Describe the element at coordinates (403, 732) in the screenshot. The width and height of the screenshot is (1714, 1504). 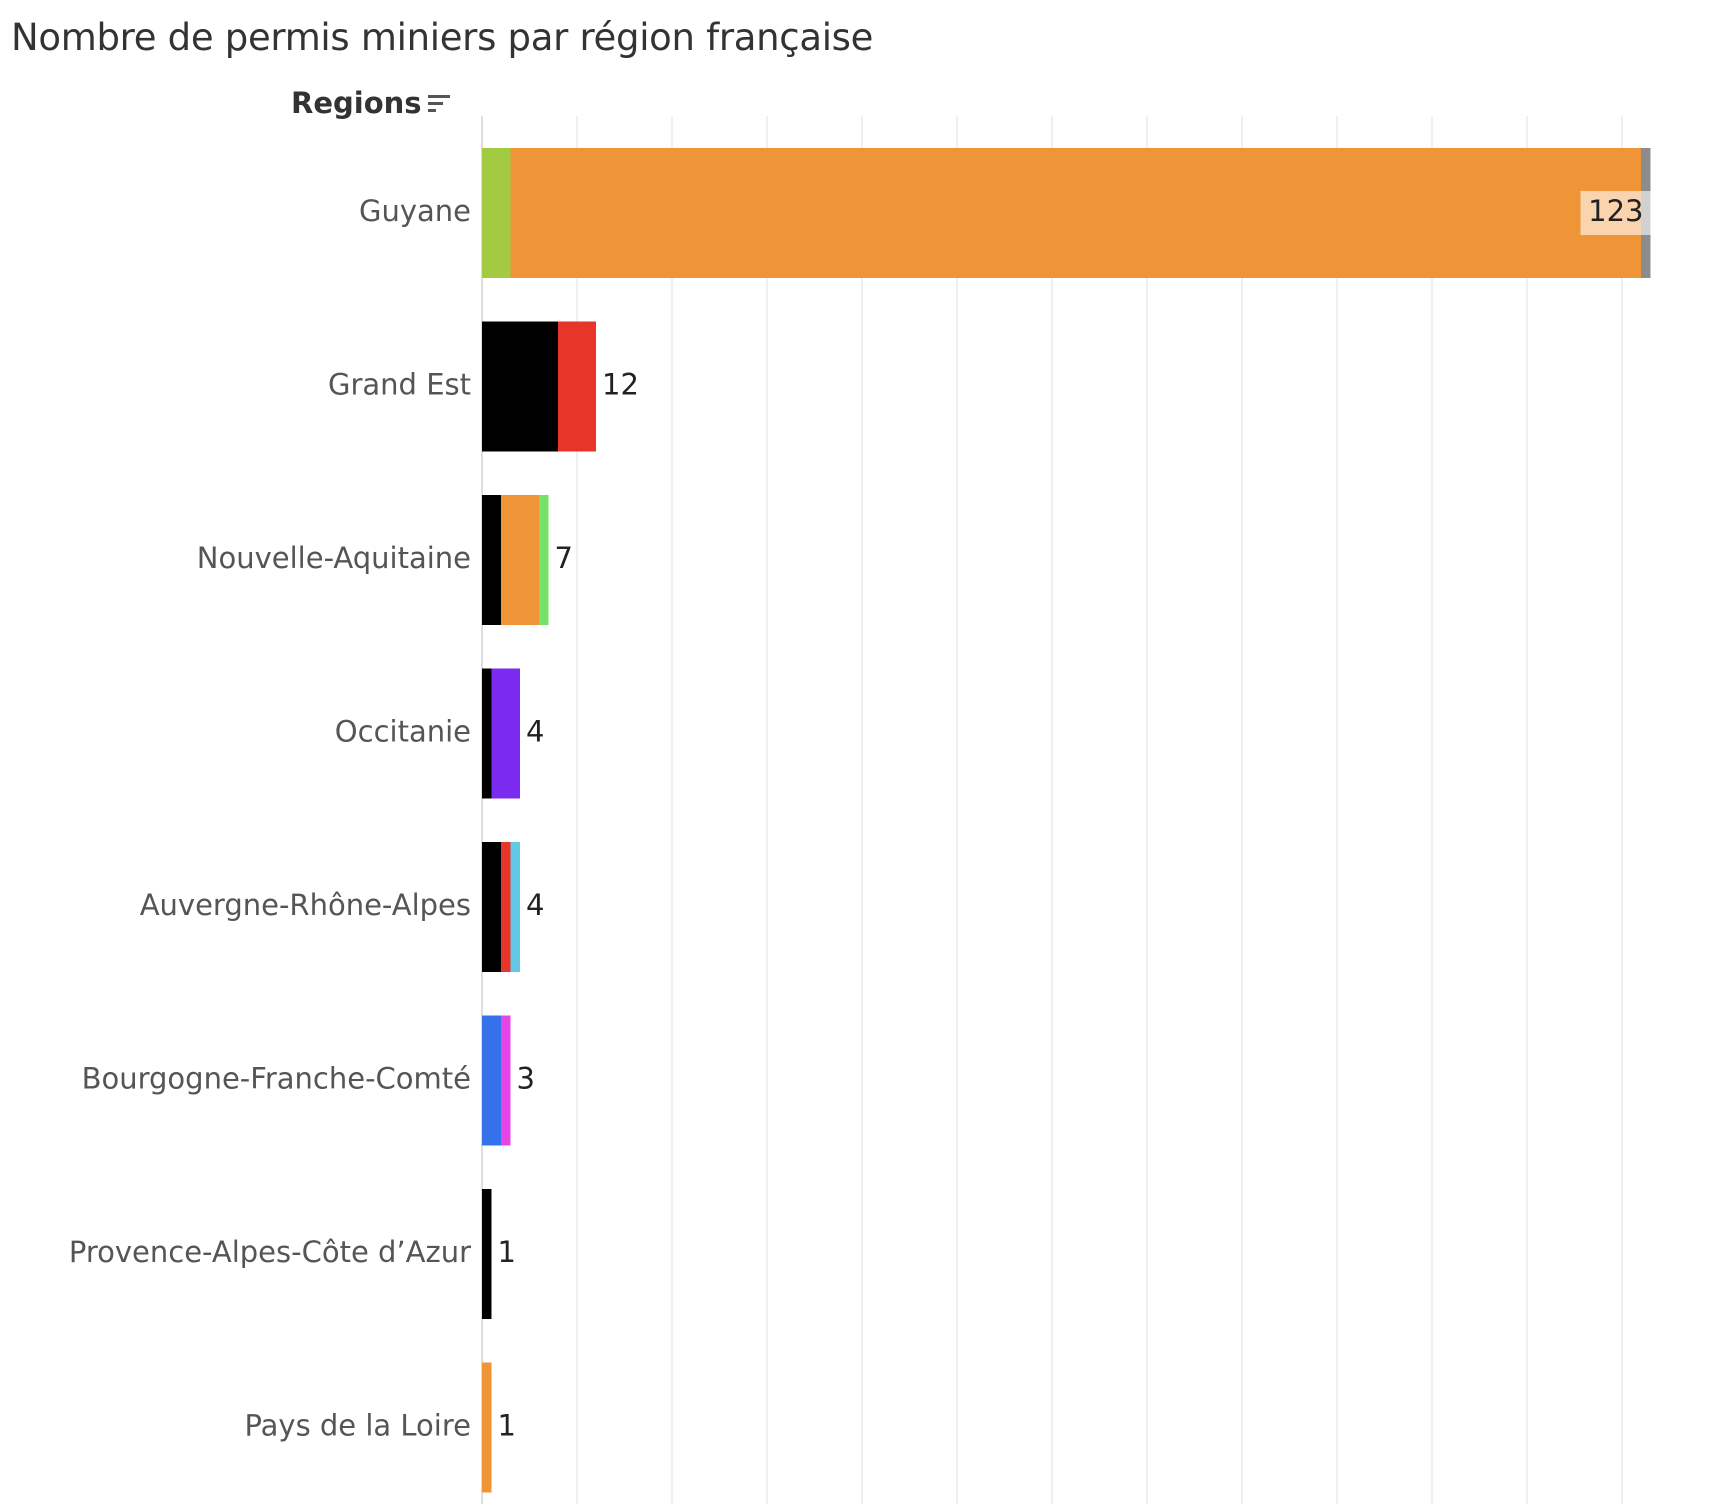
I see `category-label: Occitanie` at that location.